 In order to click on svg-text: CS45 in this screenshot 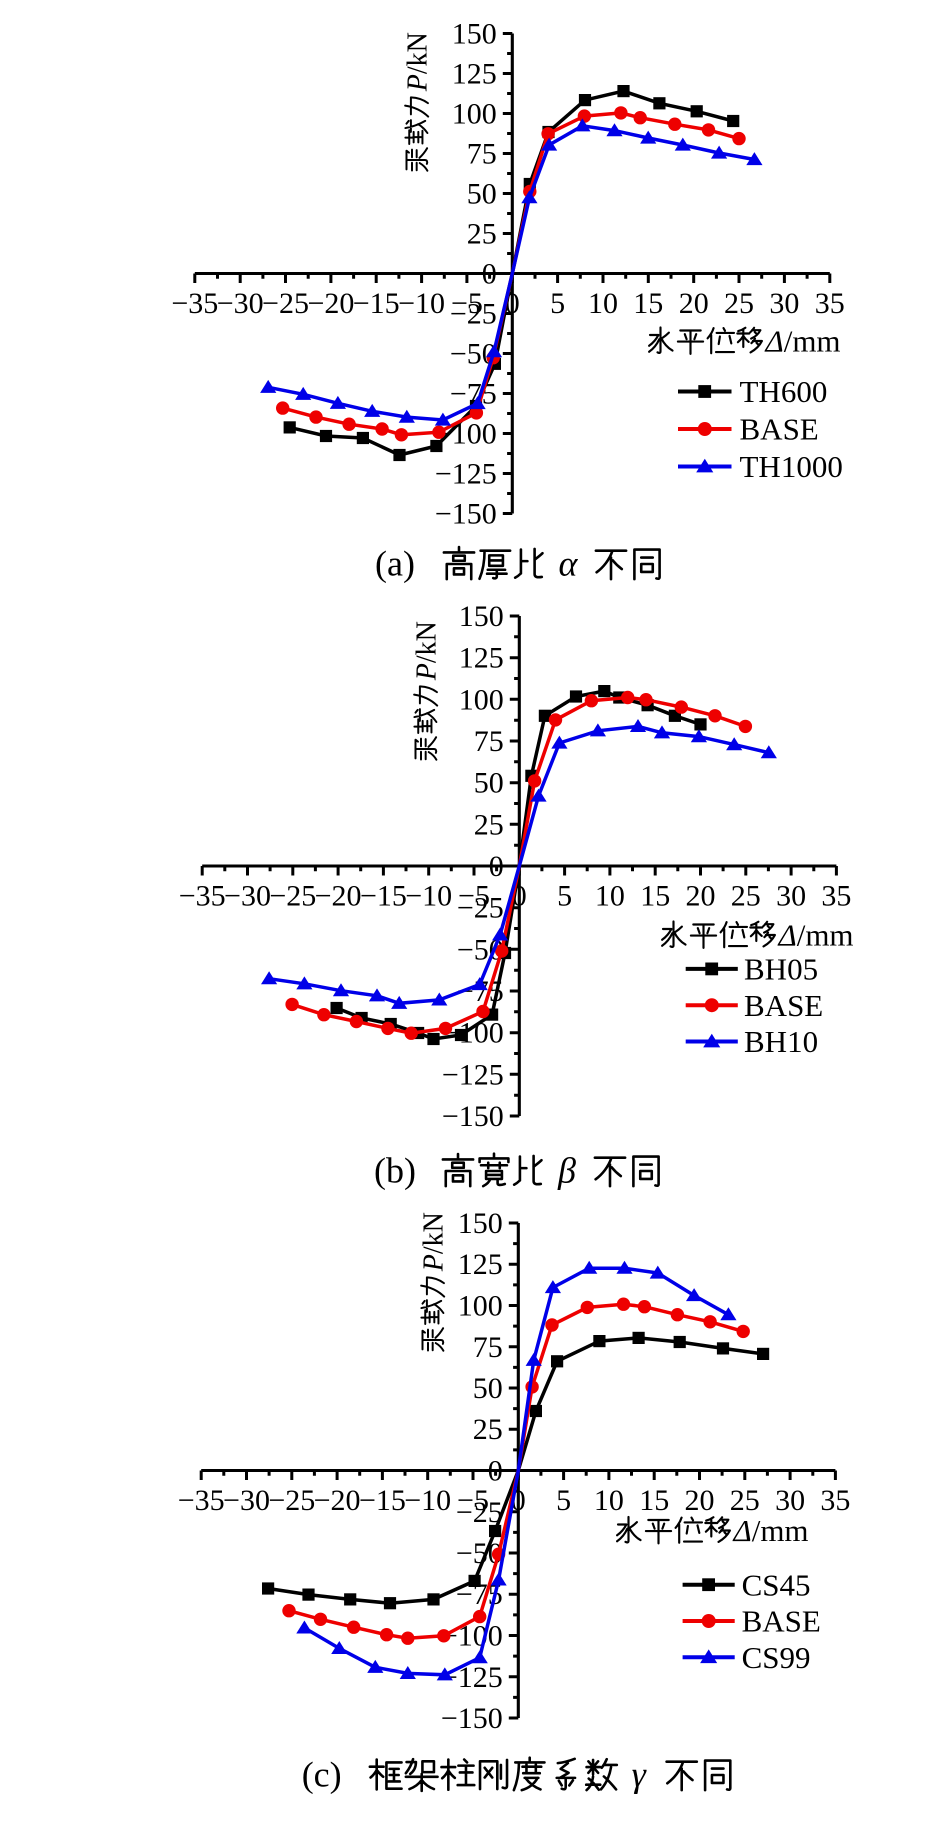, I will do `click(776, 1584)`.